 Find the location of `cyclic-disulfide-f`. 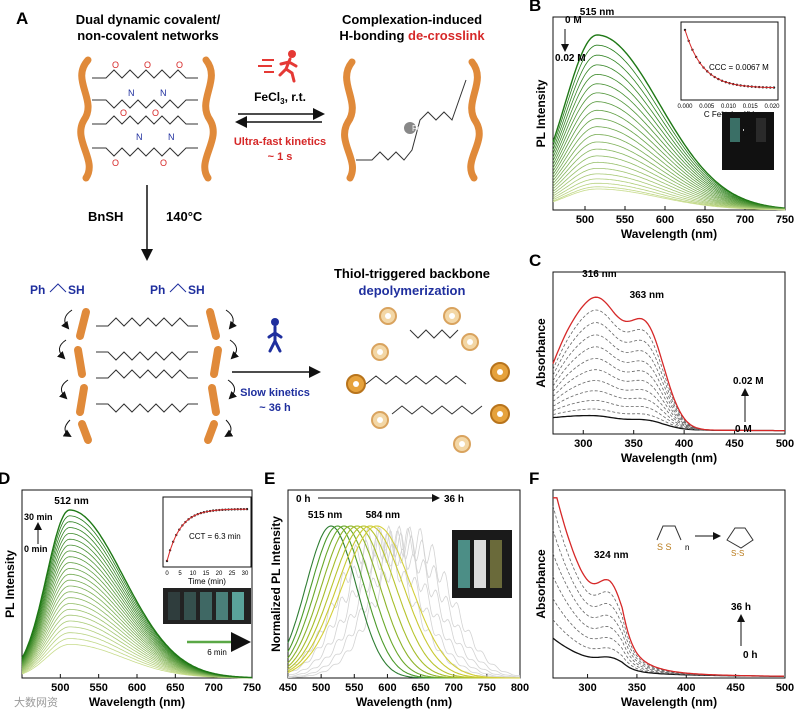

cyclic-disulfide-f is located at coordinates (740, 538).